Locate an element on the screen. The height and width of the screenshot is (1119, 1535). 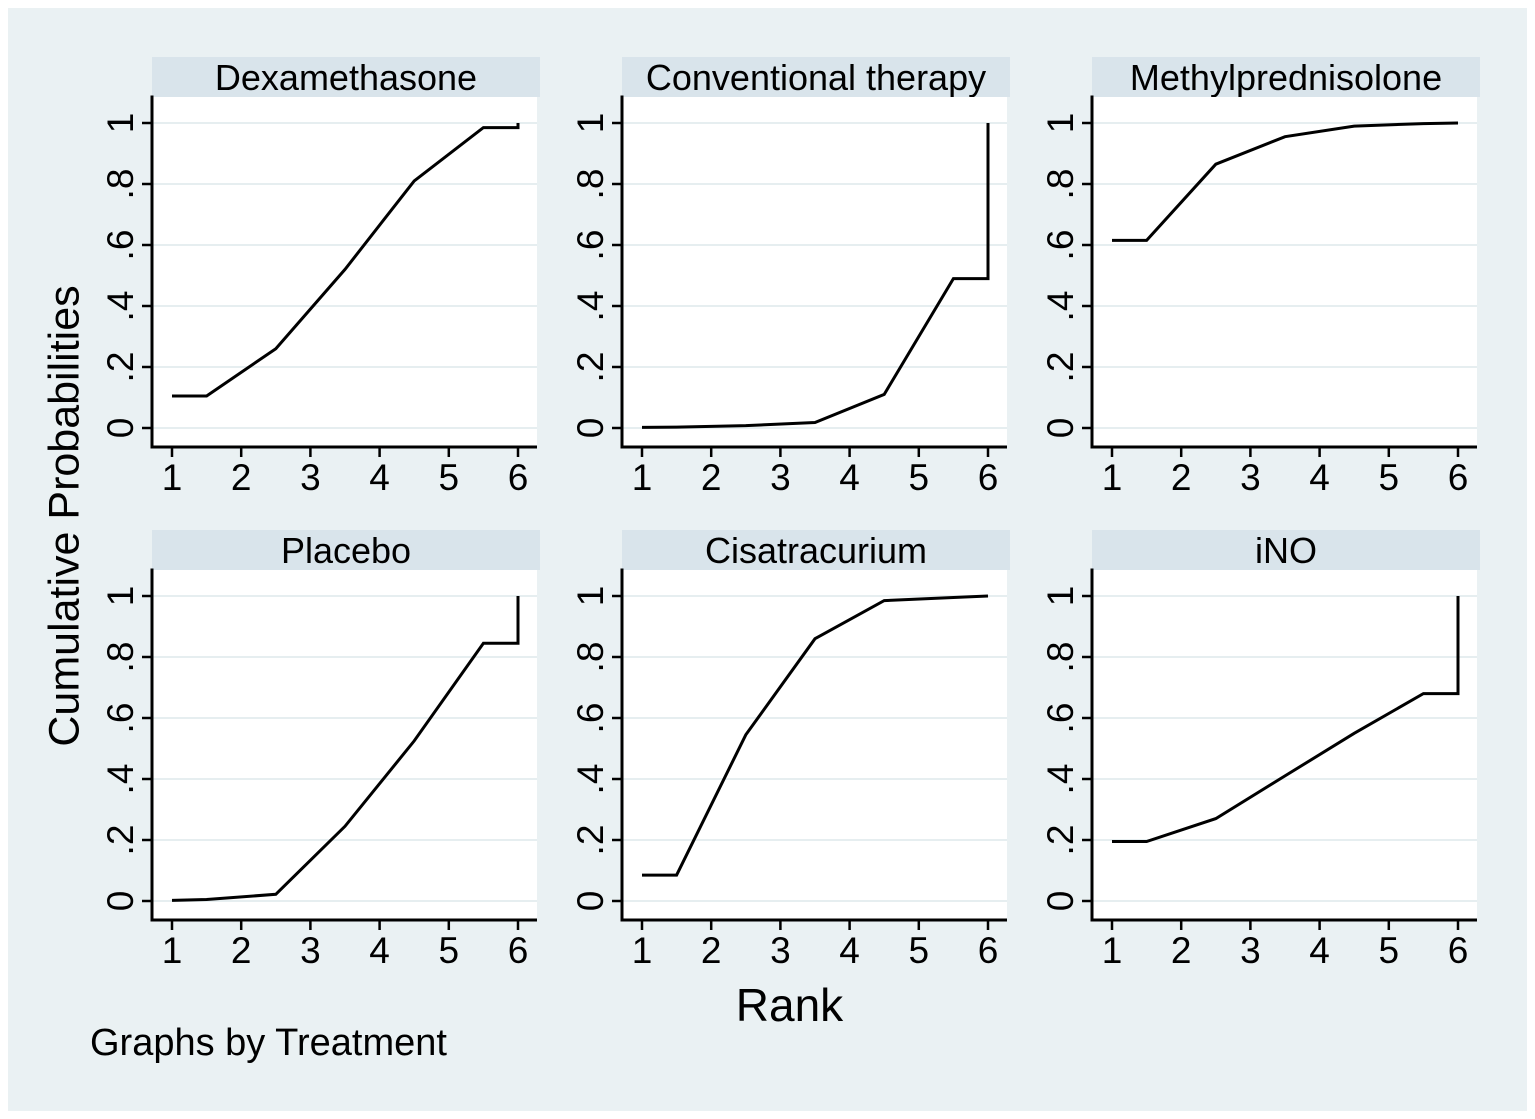
series-line-conventional-therapy is located at coordinates (815, 276).